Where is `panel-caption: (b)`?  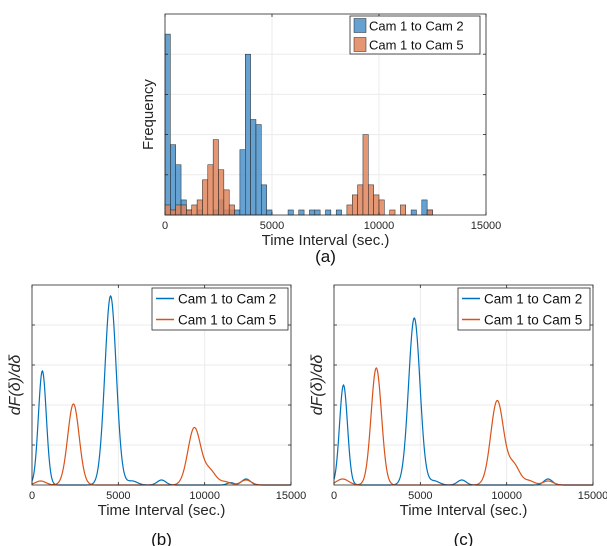 panel-caption: (b) is located at coordinates (161, 538).